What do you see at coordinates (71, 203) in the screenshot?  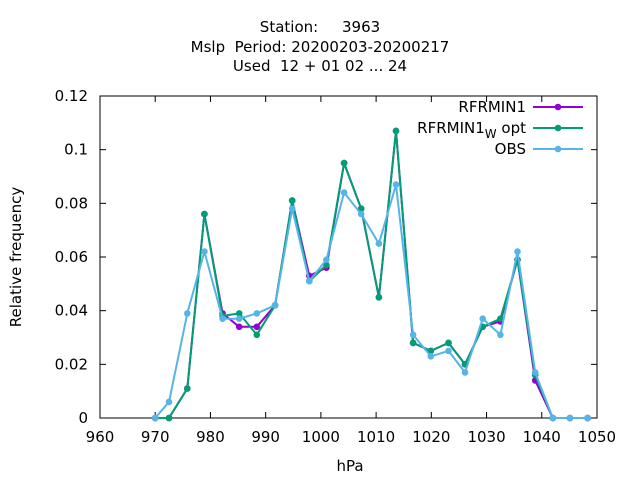 I see `y-tick-label: 0.08` at bounding box center [71, 203].